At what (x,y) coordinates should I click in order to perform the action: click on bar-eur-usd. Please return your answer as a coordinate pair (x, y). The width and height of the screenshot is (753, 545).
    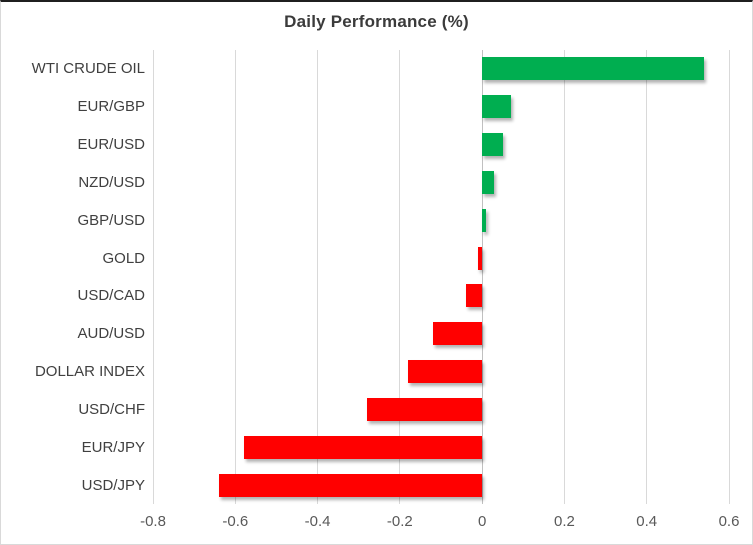
    Looking at the image, I should click on (492, 145).